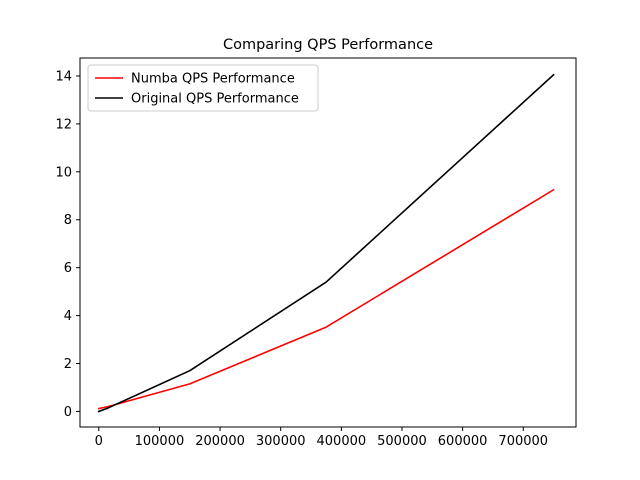 The height and width of the screenshot is (480, 640). What do you see at coordinates (523, 441) in the screenshot?
I see `x-tick-label: 700000` at bounding box center [523, 441].